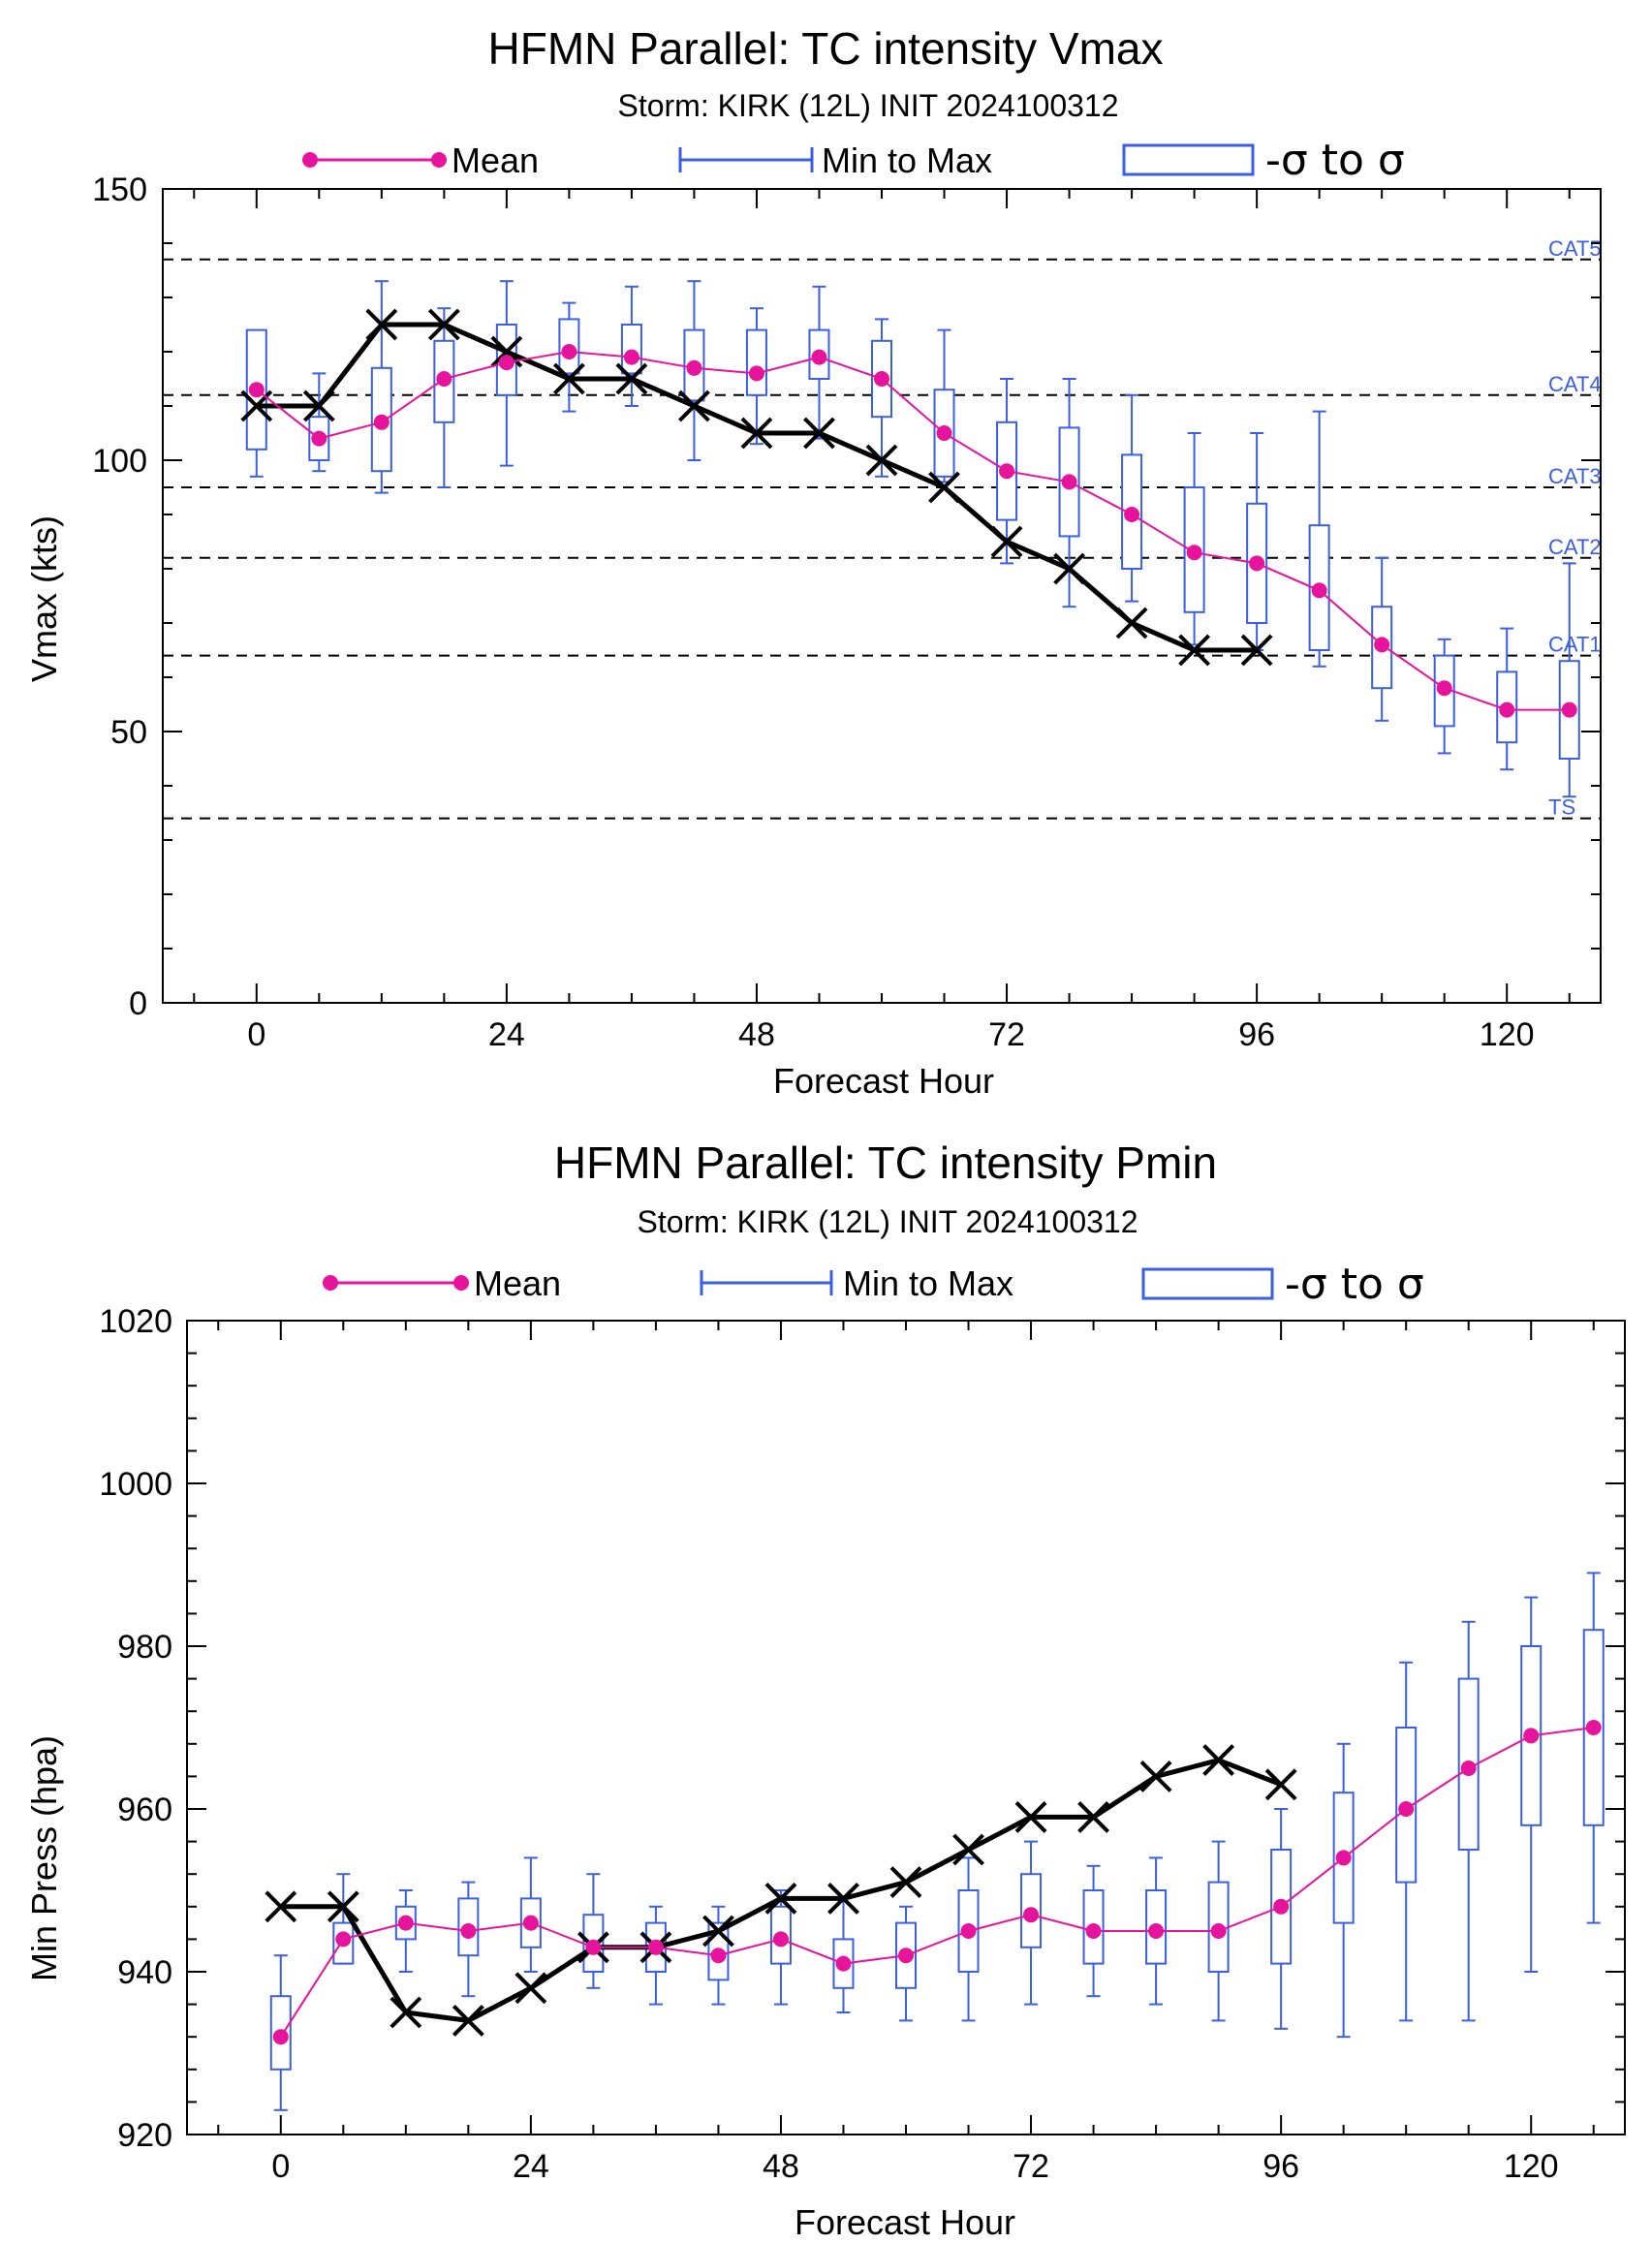 The image size is (1652, 2244). What do you see at coordinates (44, 1858) in the screenshot?
I see `y-axis-label: Min Press (hpa)` at bounding box center [44, 1858].